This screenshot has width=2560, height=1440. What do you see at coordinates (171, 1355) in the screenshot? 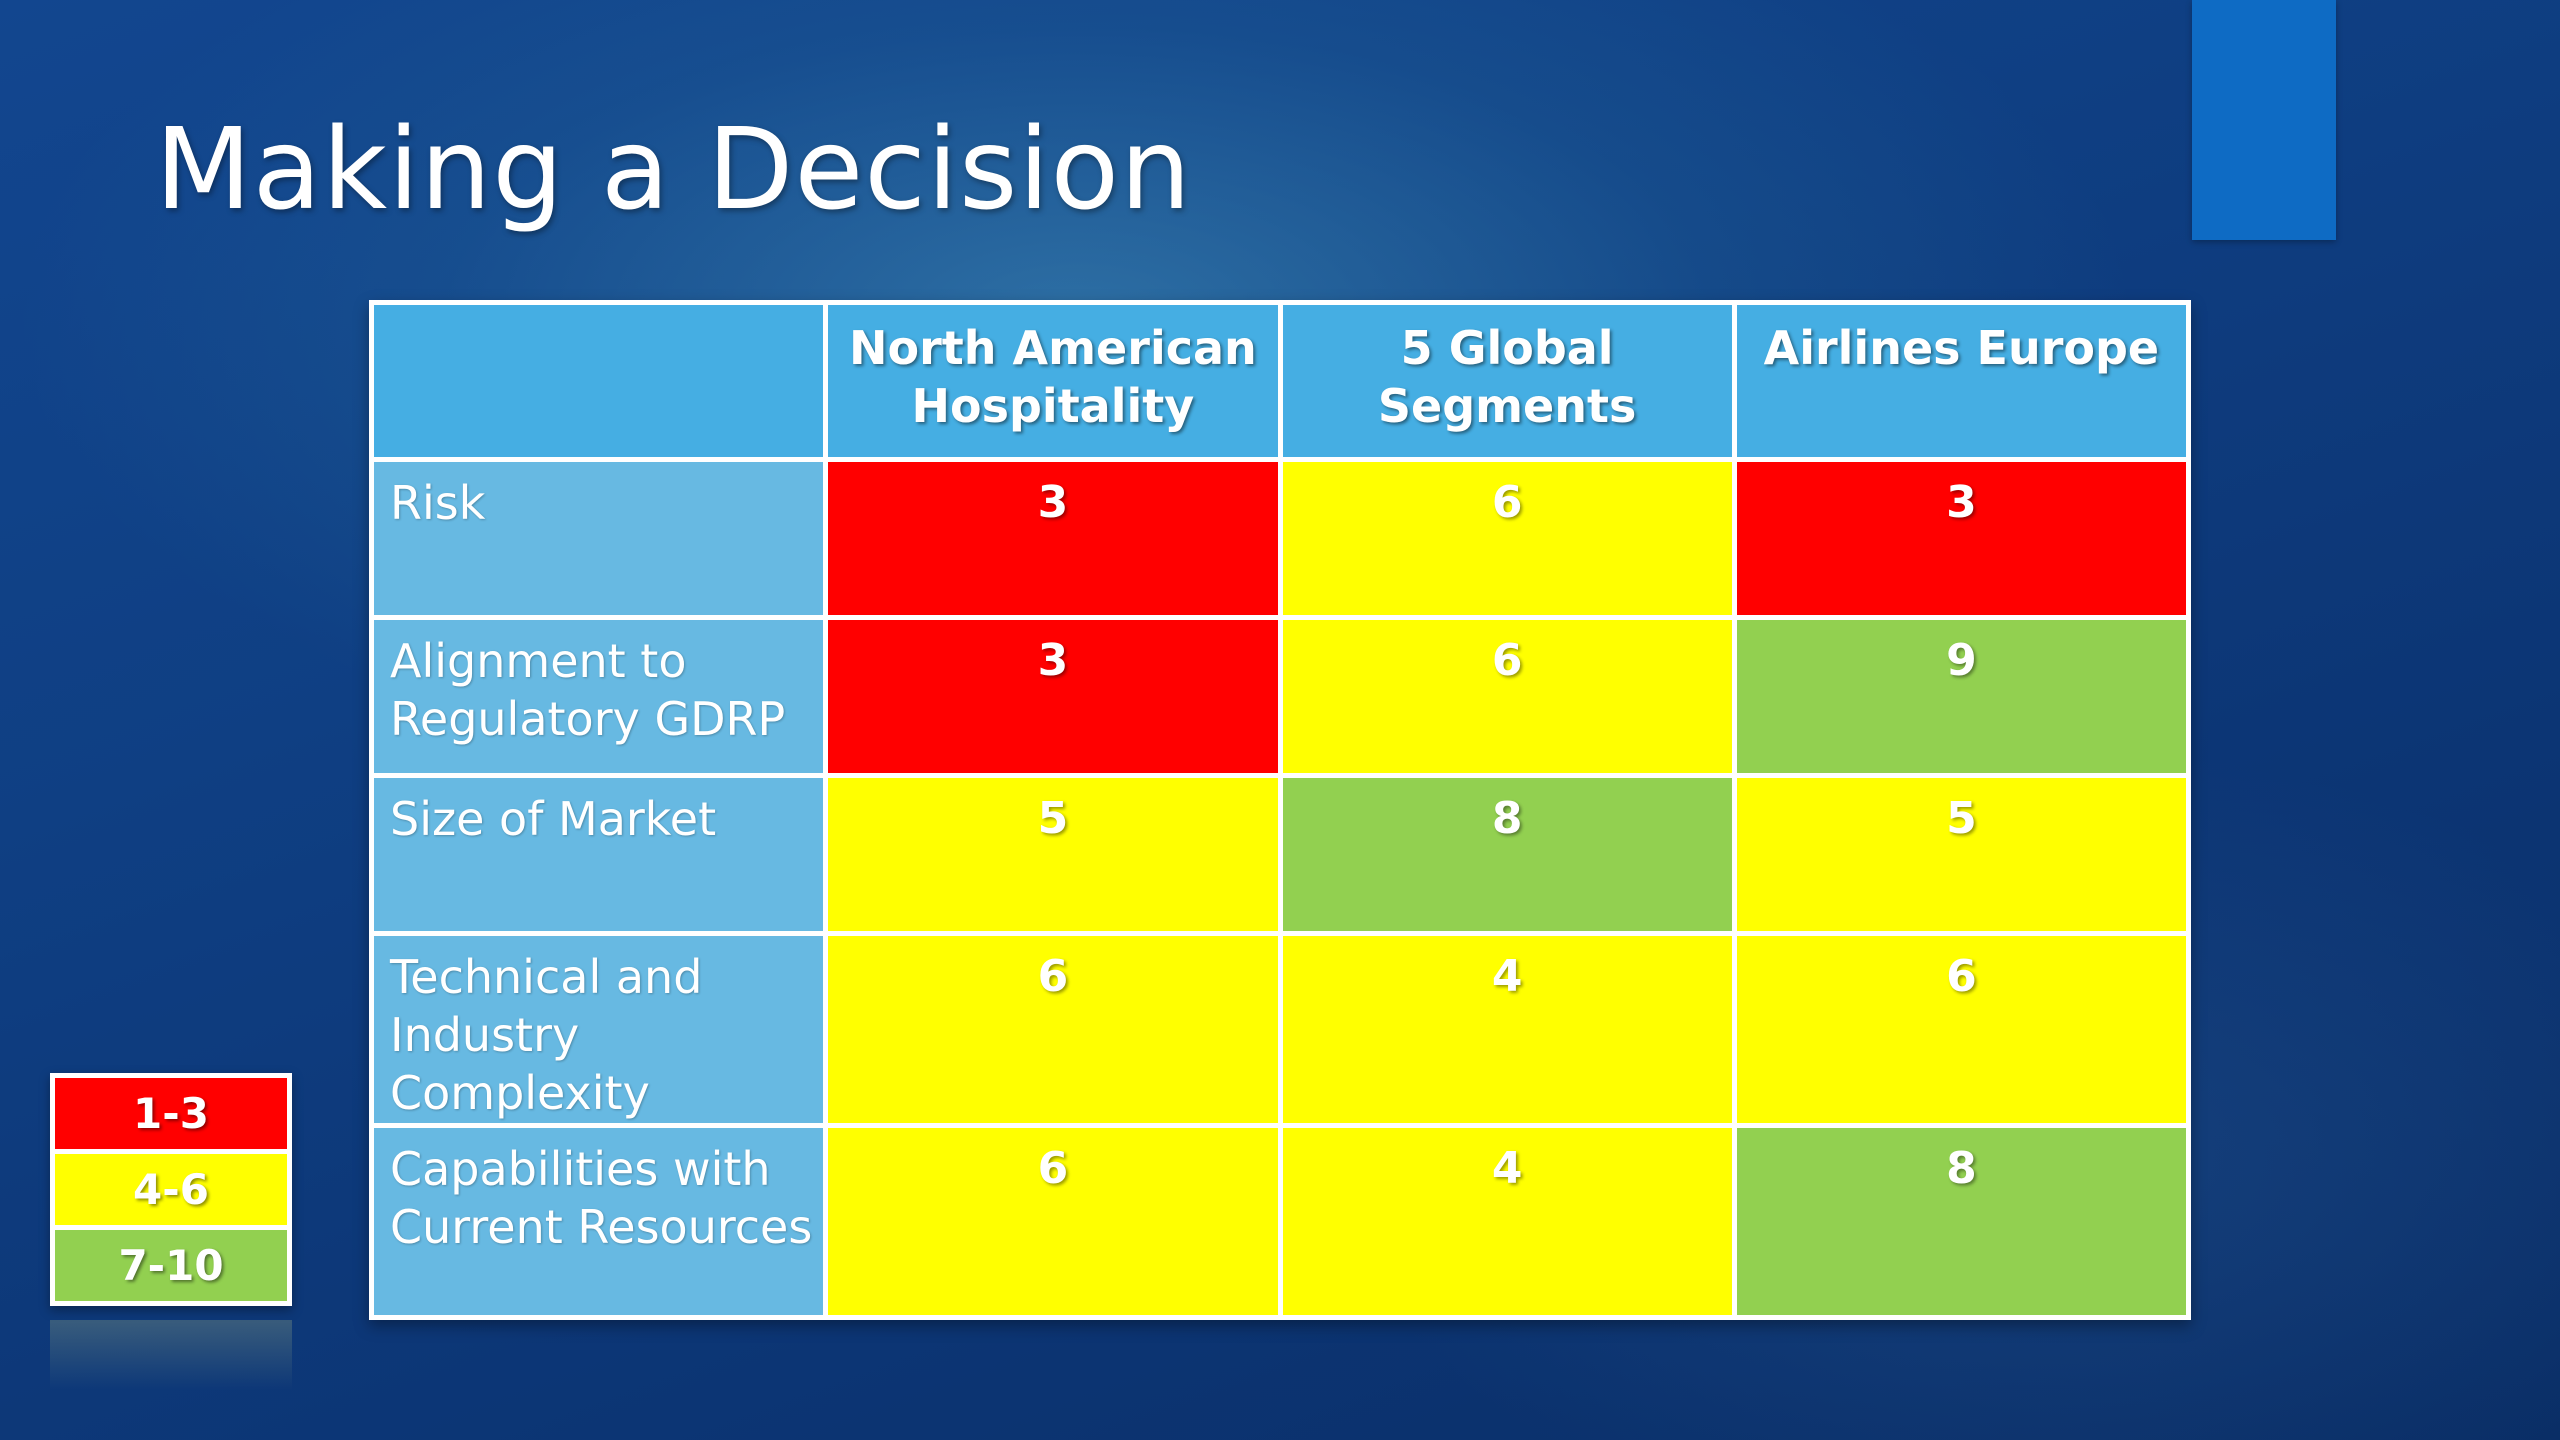
I see `legend-reflection` at bounding box center [171, 1355].